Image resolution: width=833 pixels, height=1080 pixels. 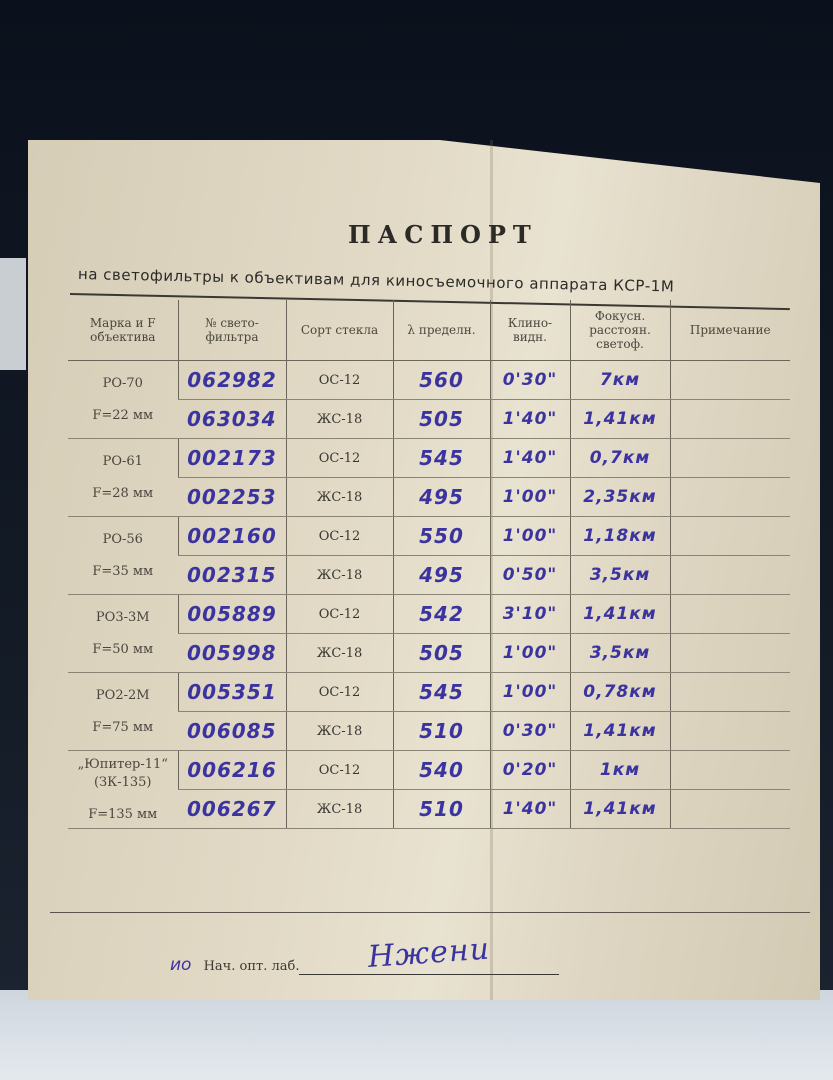 I want to click on lens-focal: F=50 мм, so click(x=123, y=649).